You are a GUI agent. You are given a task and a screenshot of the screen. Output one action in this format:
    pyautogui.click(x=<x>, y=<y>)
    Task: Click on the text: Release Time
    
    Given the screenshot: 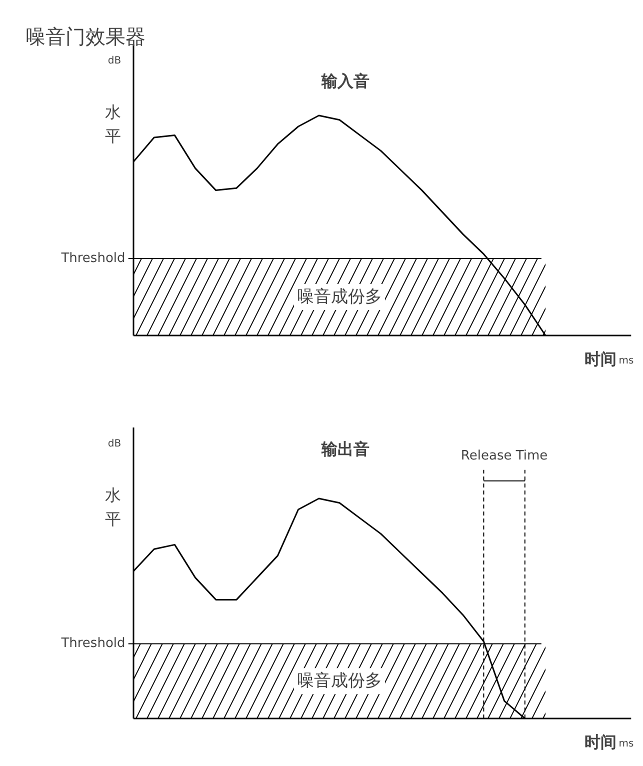 What is the action you would take?
    pyautogui.click(x=504, y=456)
    